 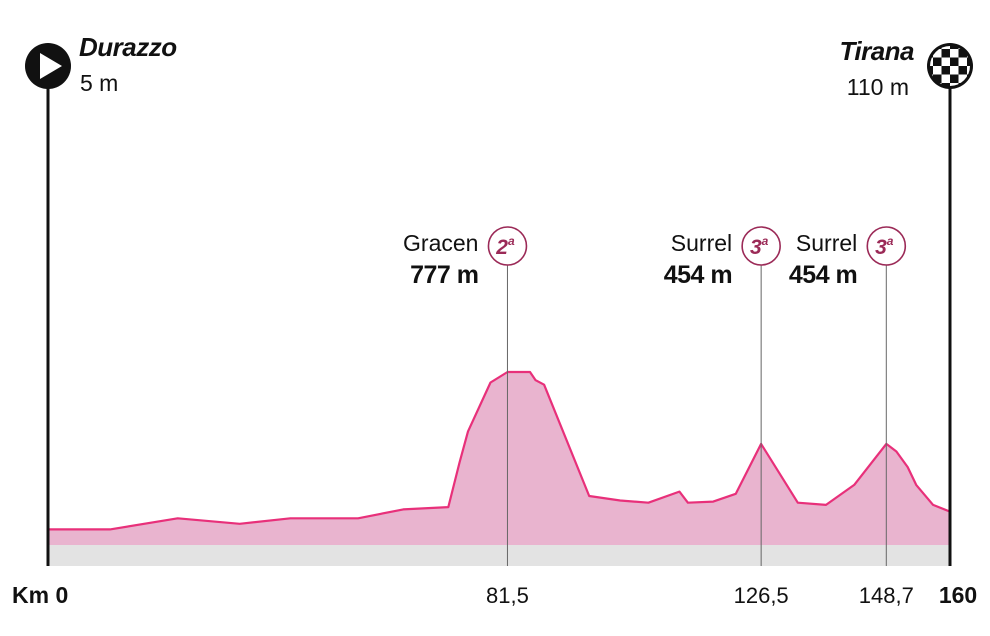 What do you see at coordinates (48, 66) in the screenshot?
I see `play-icon` at bounding box center [48, 66].